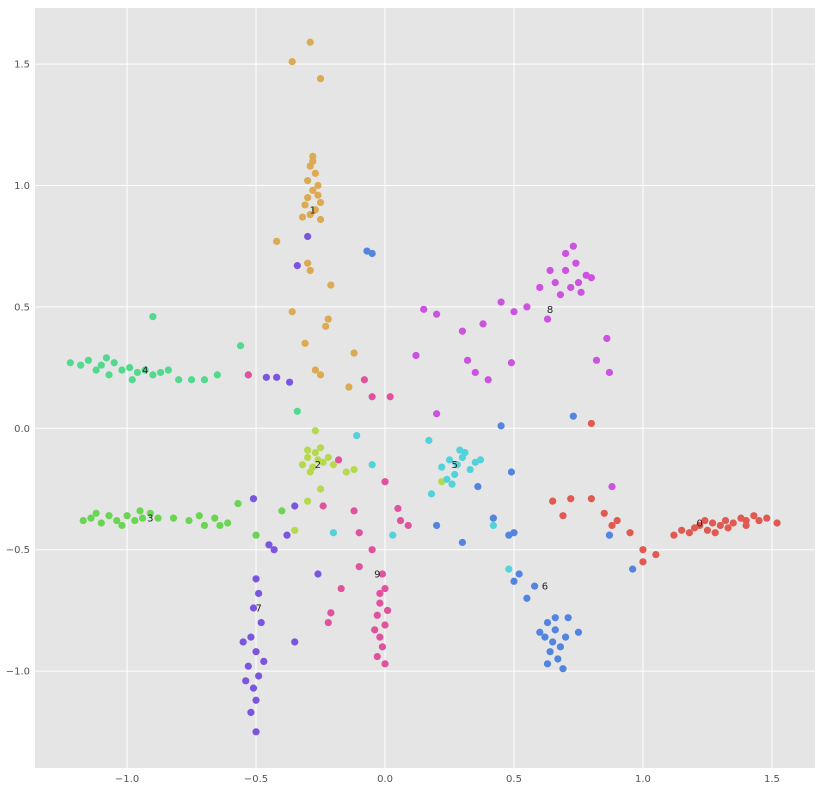 The height and width of the screenshot is (791, 822). What do you see at coordinates (313, 210) in the screenshot?
I see `cluster-label: 1` at bounding box center [313, 210].